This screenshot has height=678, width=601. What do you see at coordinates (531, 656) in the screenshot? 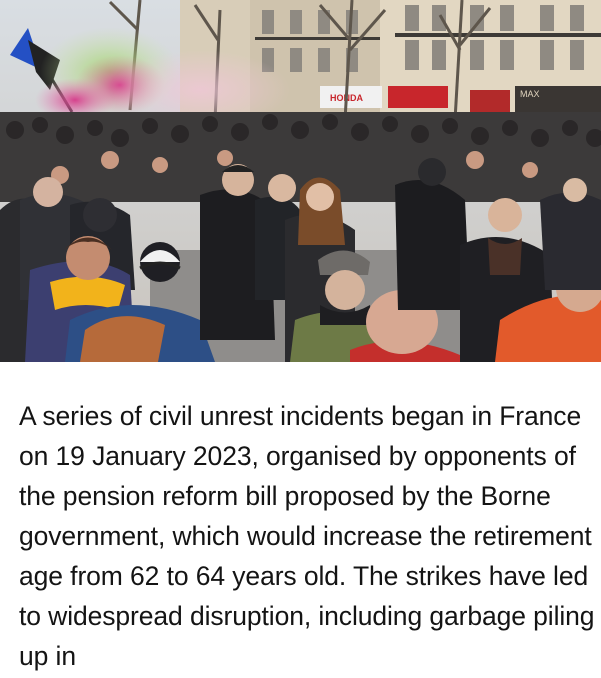
I see `text-fade-overlay` at bounding box center [531, 656].